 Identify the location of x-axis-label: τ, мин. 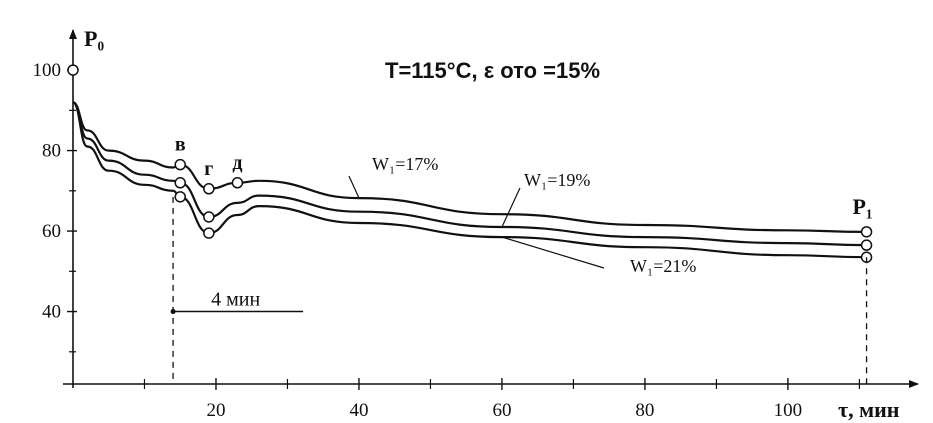
(869, 409).